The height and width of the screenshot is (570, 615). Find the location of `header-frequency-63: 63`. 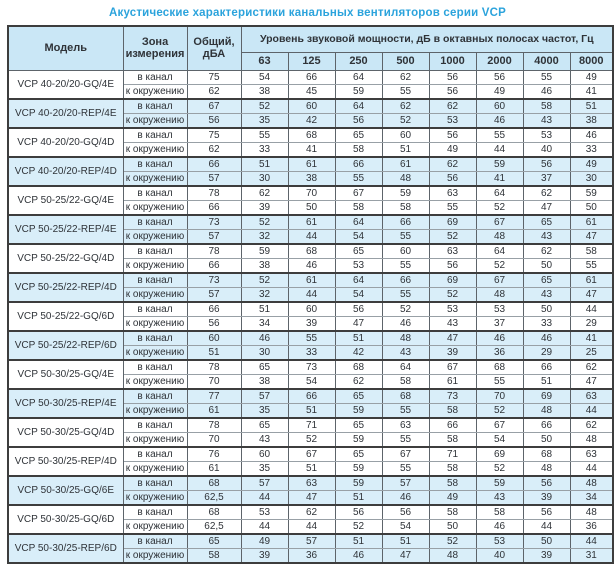

header-frequency-63: 63 is located at coordinates (264, 61).